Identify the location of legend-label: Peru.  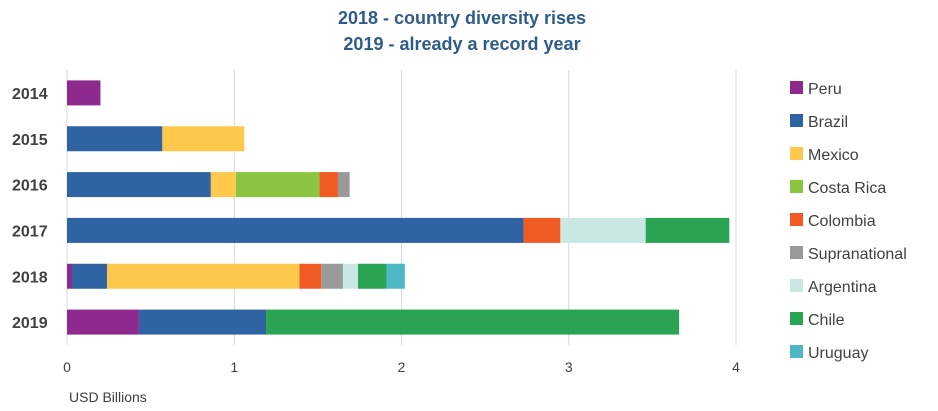
(825, 89).